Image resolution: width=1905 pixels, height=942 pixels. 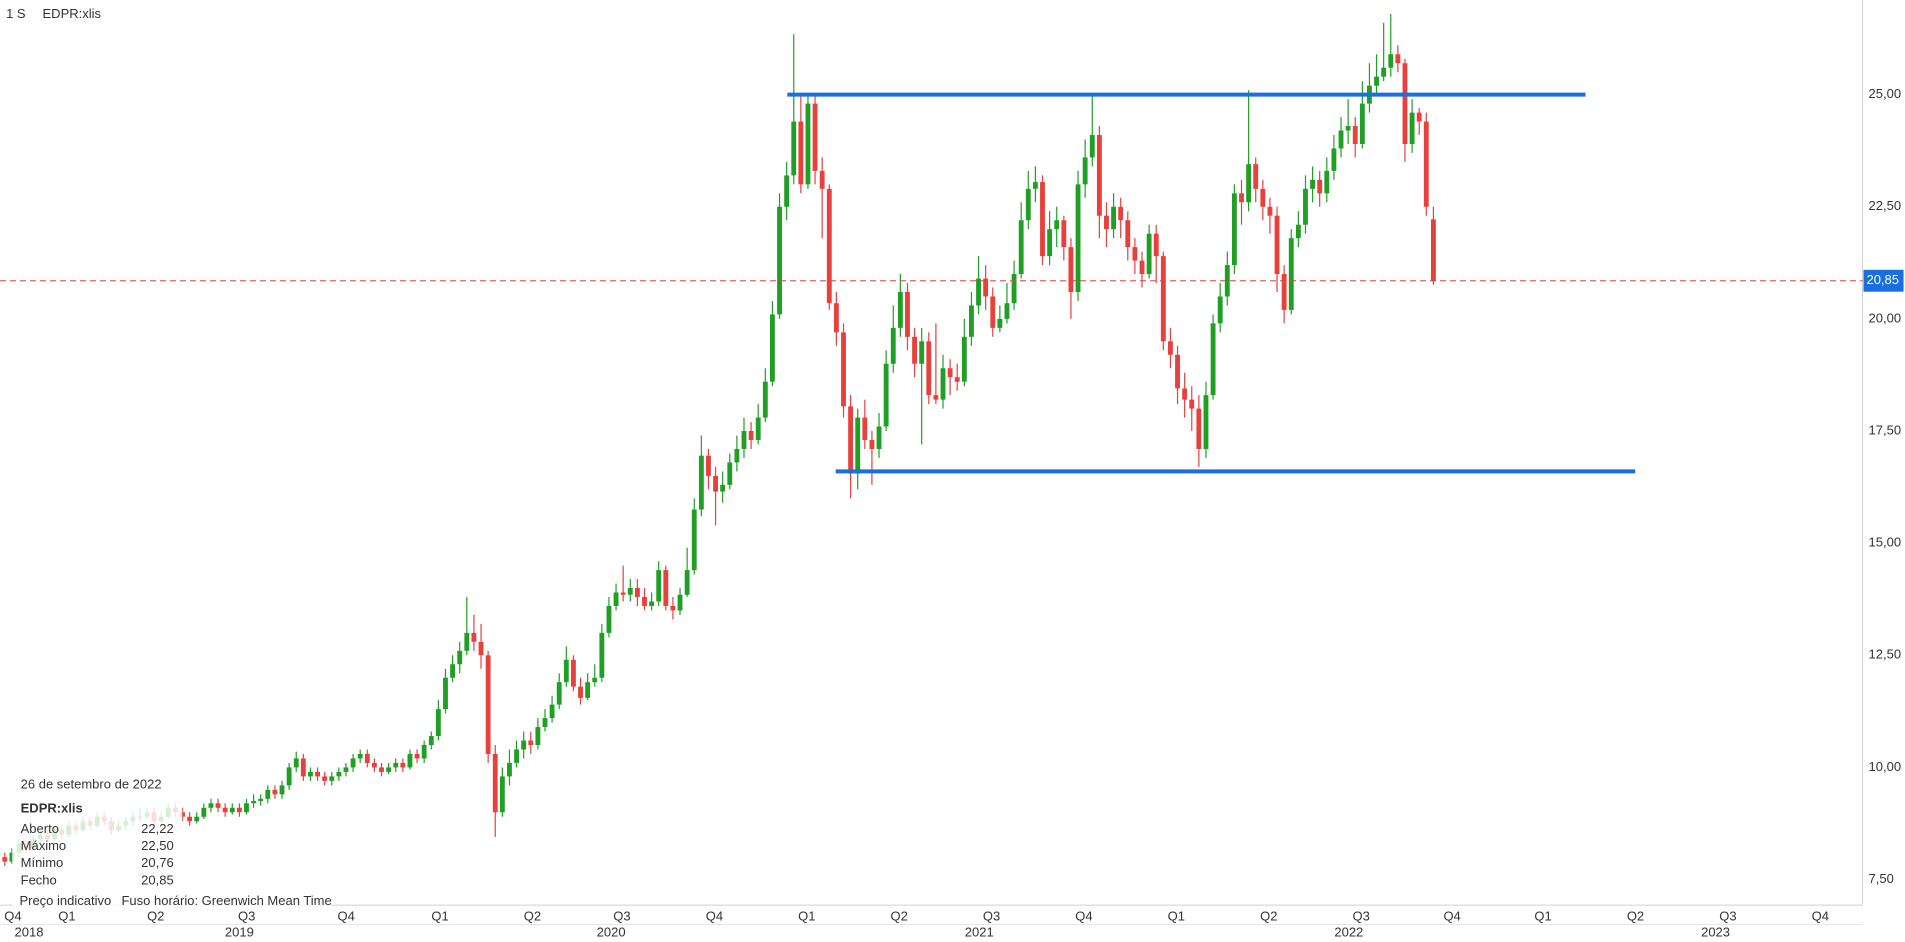 I want to click on info-symbol: EDPR:xlis, so click(x=52, y=808).